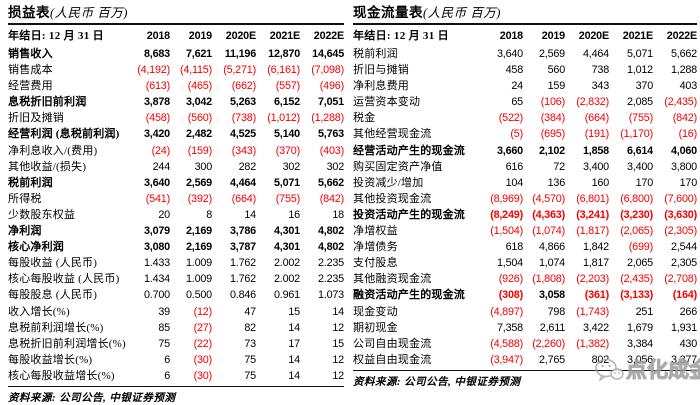 The width and height of the screenshot is (700, 405). What do you see at coordinates (176, 312) in the screenshot?
I see `table-row: 收入增长(%) 39 (12) 47 15 14` at bounding box center [176, 312].